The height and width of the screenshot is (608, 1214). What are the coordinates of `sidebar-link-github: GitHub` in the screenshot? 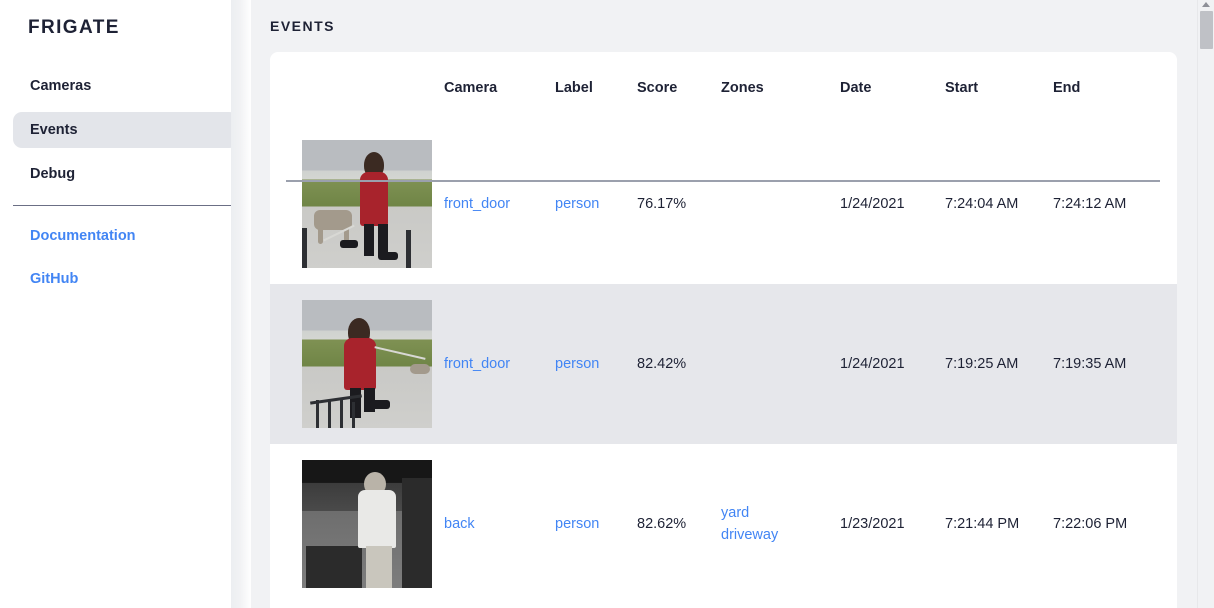 It's located at (54, 278).